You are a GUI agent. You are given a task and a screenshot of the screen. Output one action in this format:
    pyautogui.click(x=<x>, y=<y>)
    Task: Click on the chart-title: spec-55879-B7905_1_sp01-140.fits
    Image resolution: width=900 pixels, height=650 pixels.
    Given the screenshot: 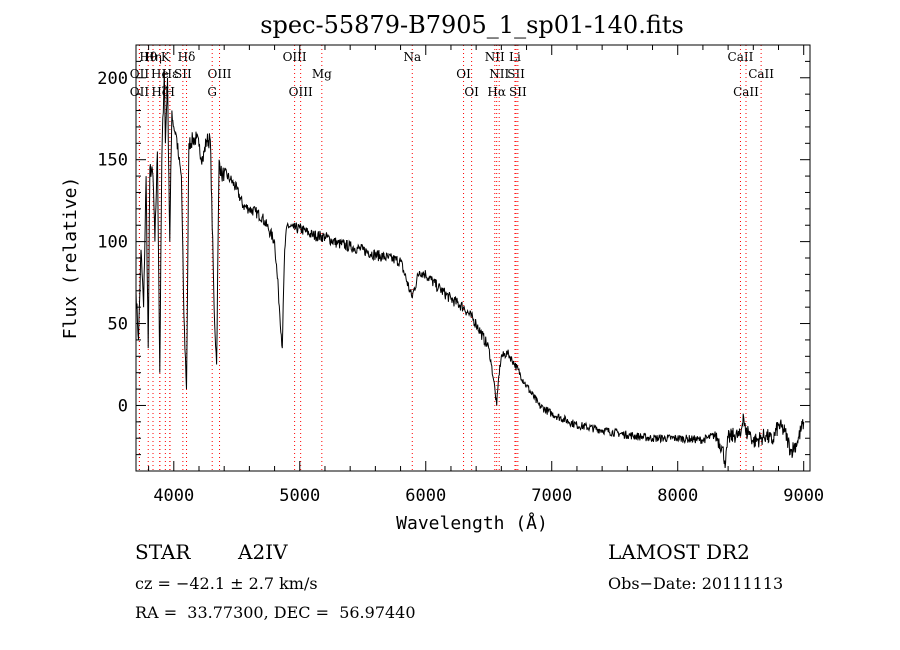 What is the action you would take?
    pyautogui.click(x=472, y=25)
    